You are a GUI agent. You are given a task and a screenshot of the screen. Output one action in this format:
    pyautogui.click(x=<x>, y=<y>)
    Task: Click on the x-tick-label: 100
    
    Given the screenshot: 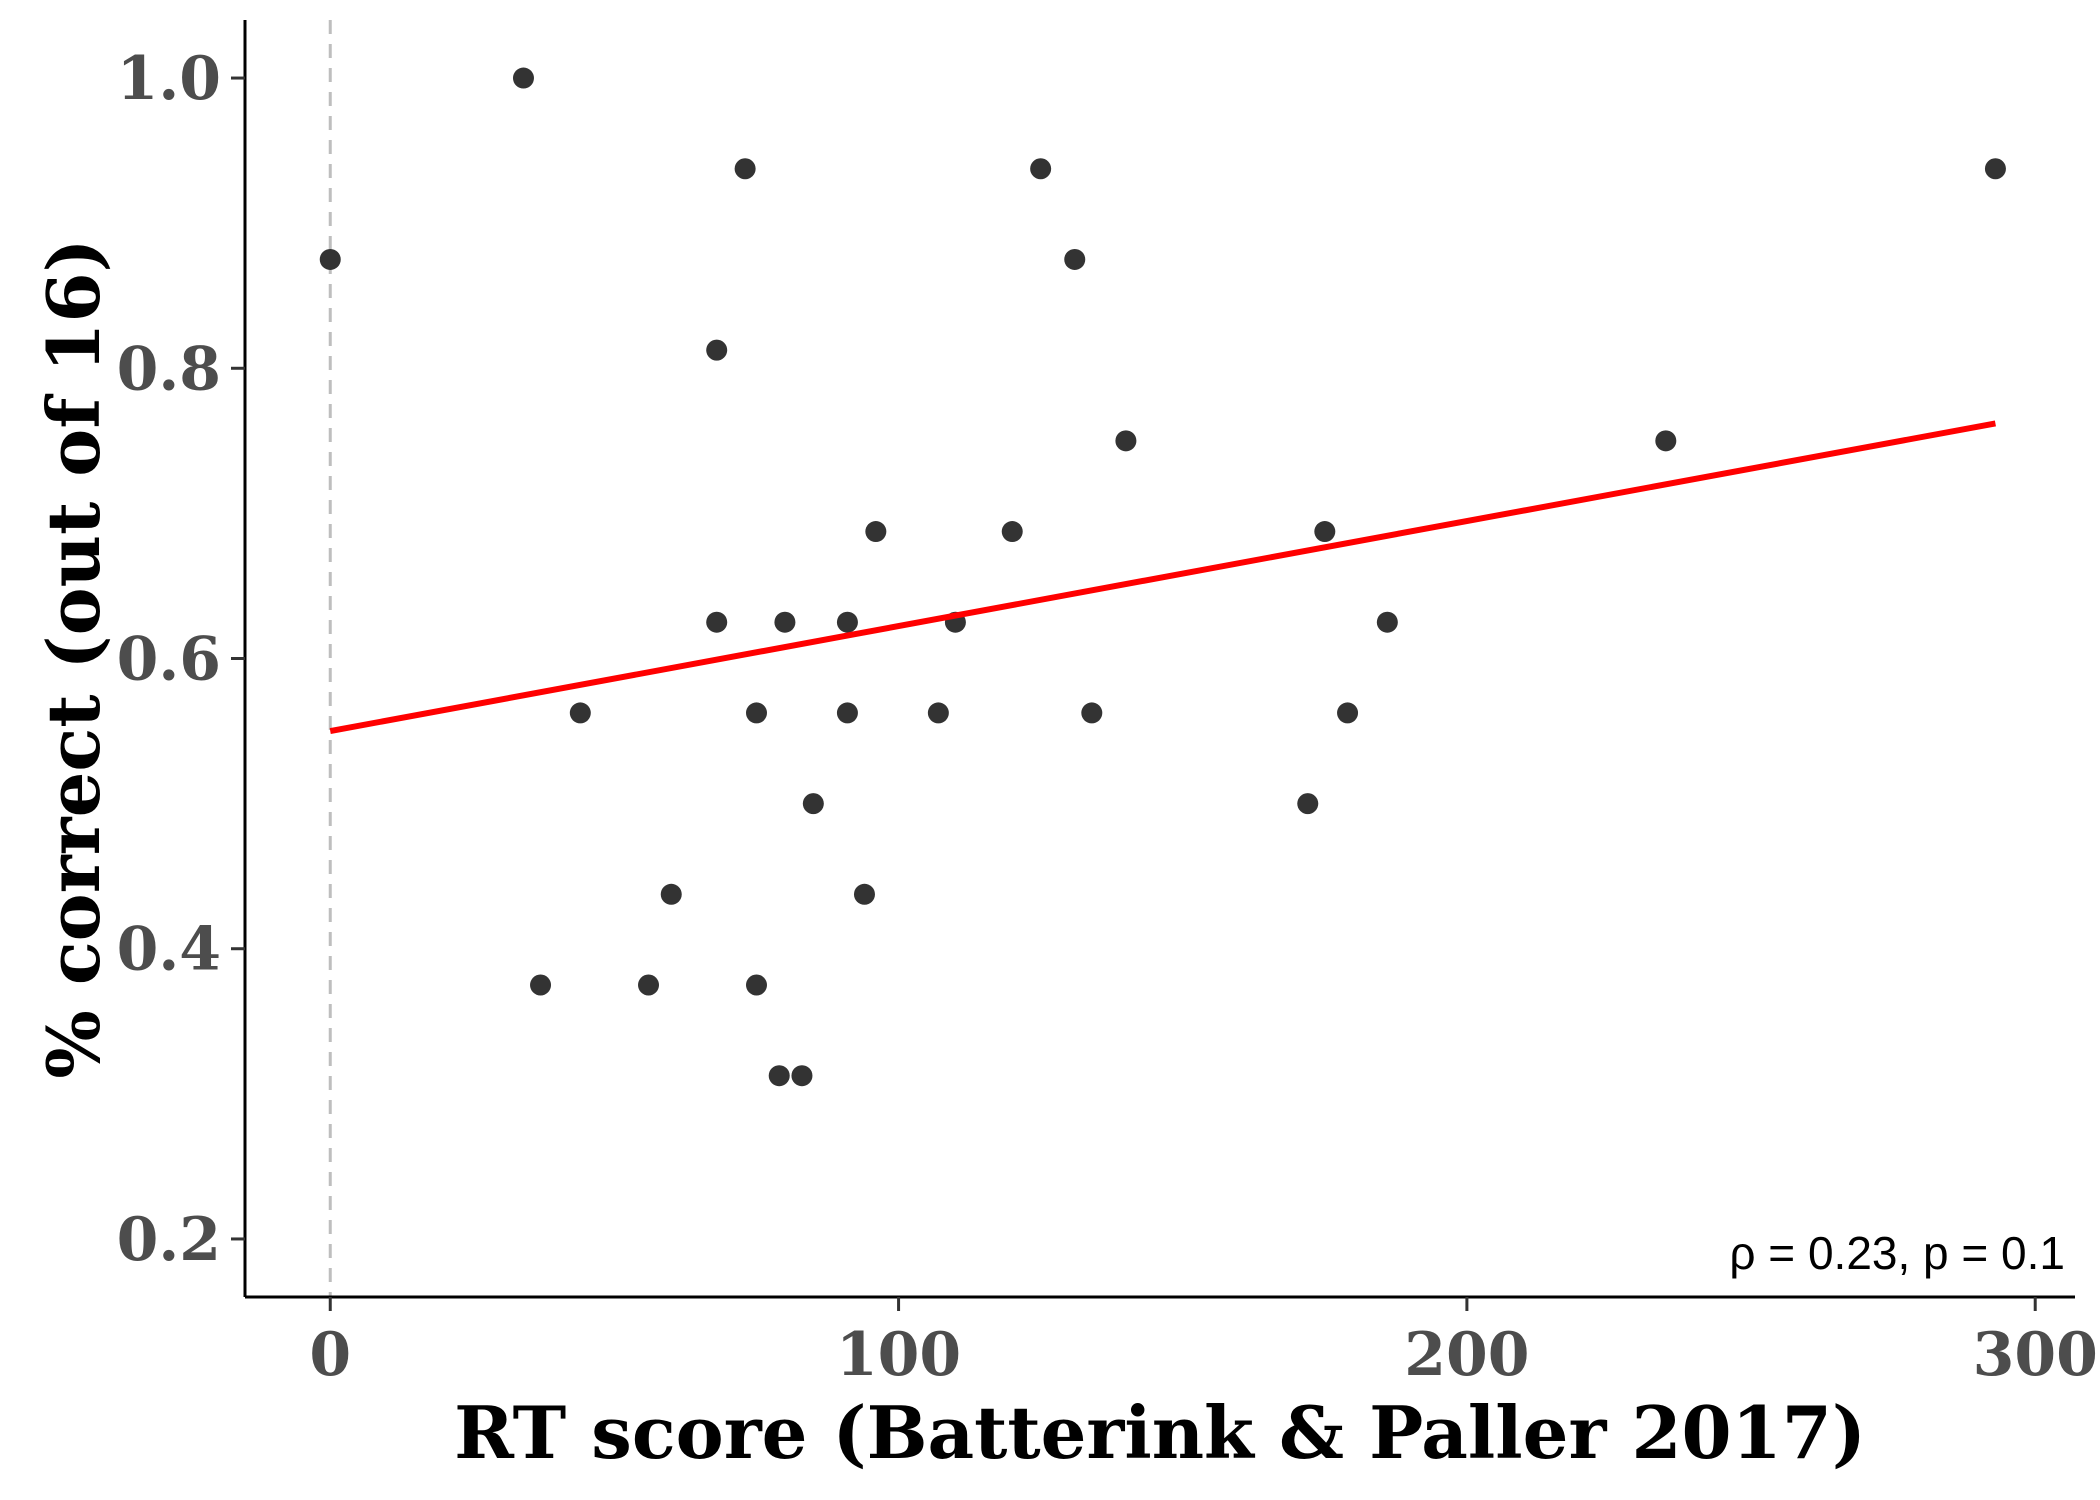 What is the action you would take?
    pyautogui.click(x=898, y=1355)
    